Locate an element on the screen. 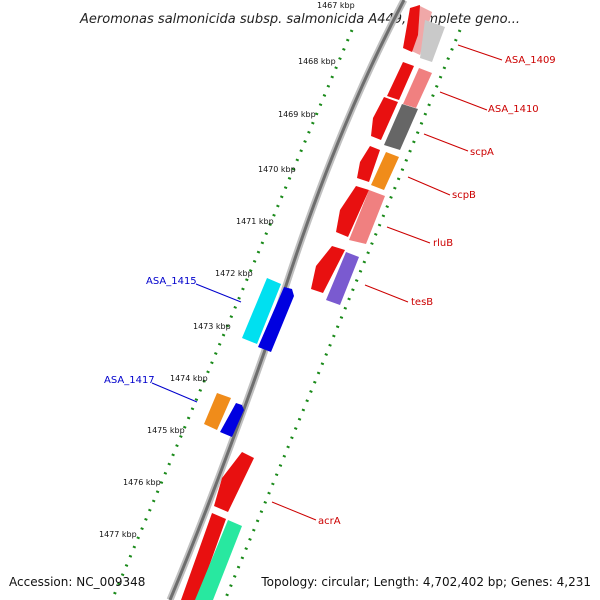 The height and width of the screenshot is (600, 600). kbp-label: 1475 kbp is located at coordinates (166, 430).